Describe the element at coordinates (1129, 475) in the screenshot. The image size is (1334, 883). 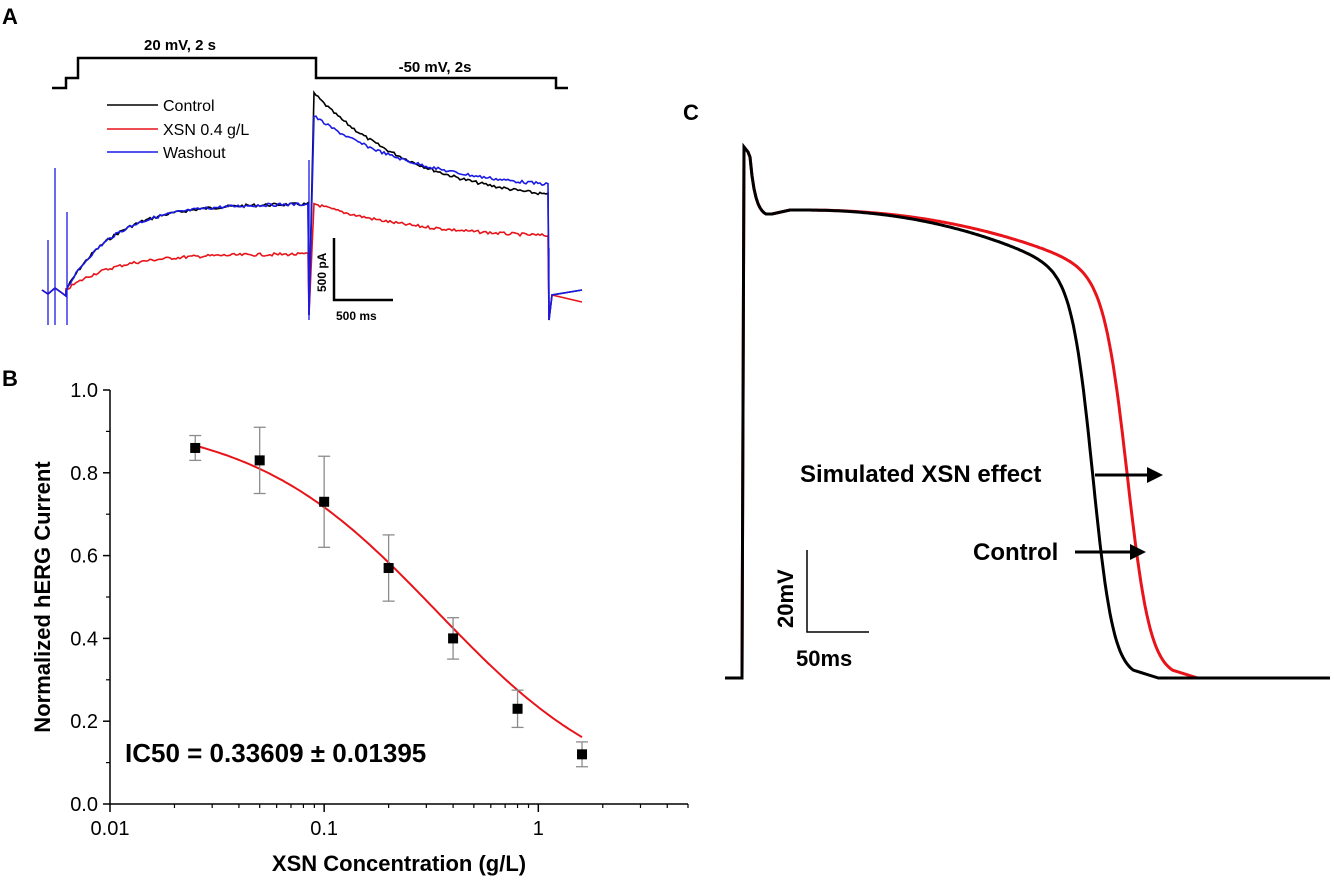
I see `xsn-arrow` at that location.